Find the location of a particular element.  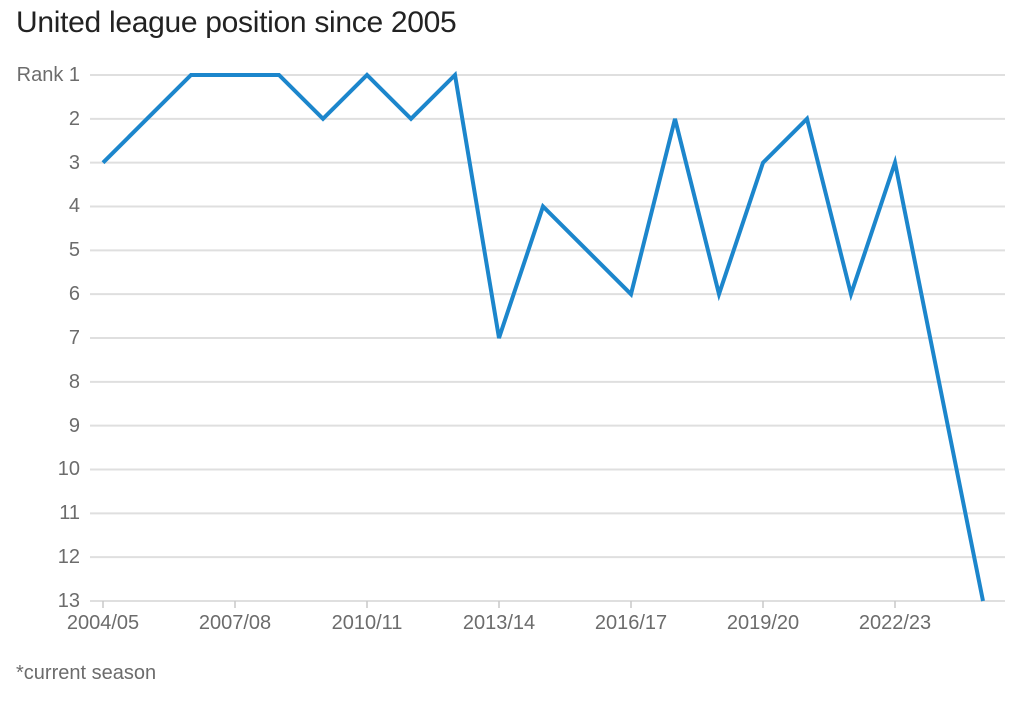

x-tick-label: 2010/11 is located at coordinates (367, 623).